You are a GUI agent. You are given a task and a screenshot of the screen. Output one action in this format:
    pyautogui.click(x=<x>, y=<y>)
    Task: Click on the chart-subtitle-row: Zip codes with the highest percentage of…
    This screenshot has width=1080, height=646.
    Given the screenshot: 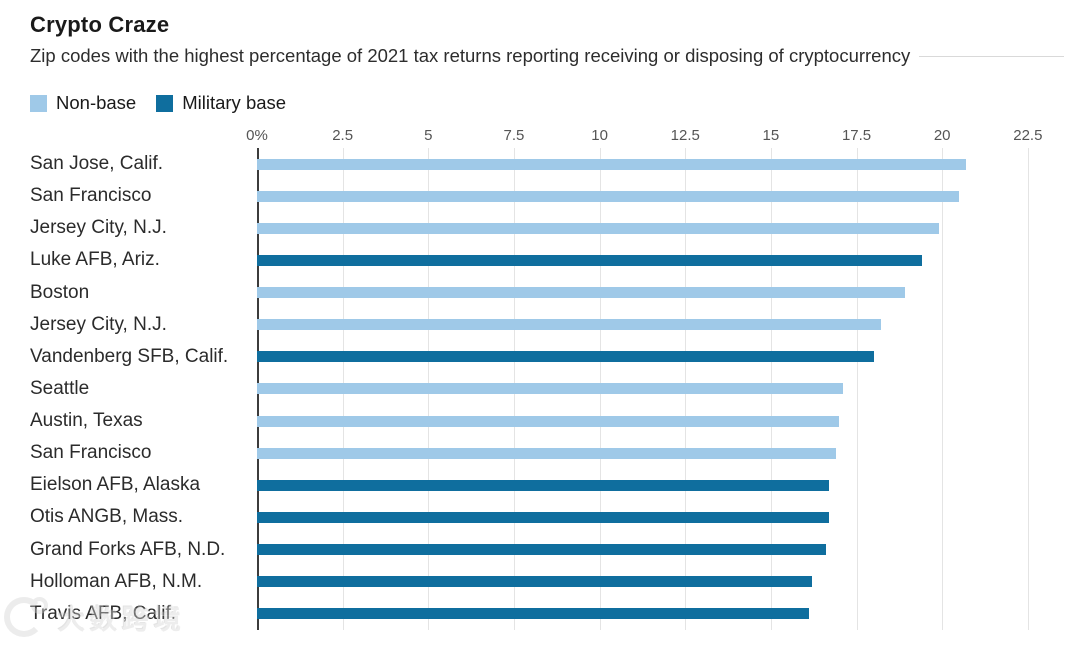 What is the action you would take?
    pyautogui.click(x=547, y=56)
    